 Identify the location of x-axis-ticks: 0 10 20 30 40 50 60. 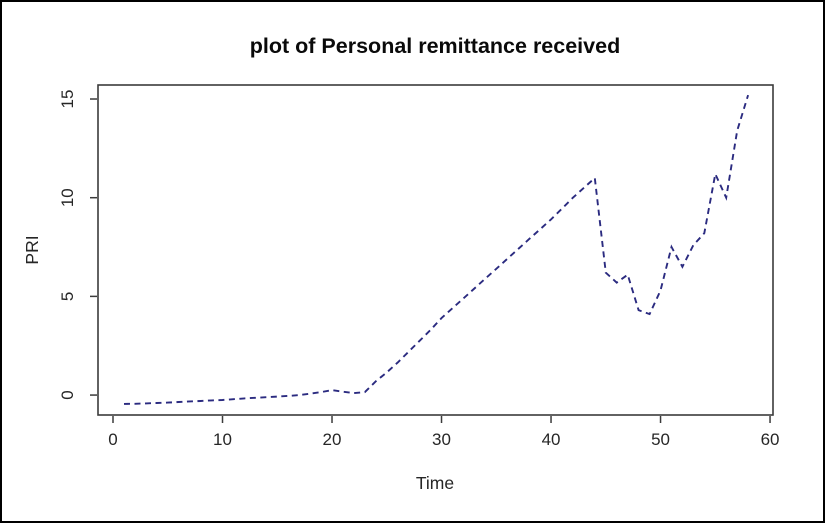
(444, 432).